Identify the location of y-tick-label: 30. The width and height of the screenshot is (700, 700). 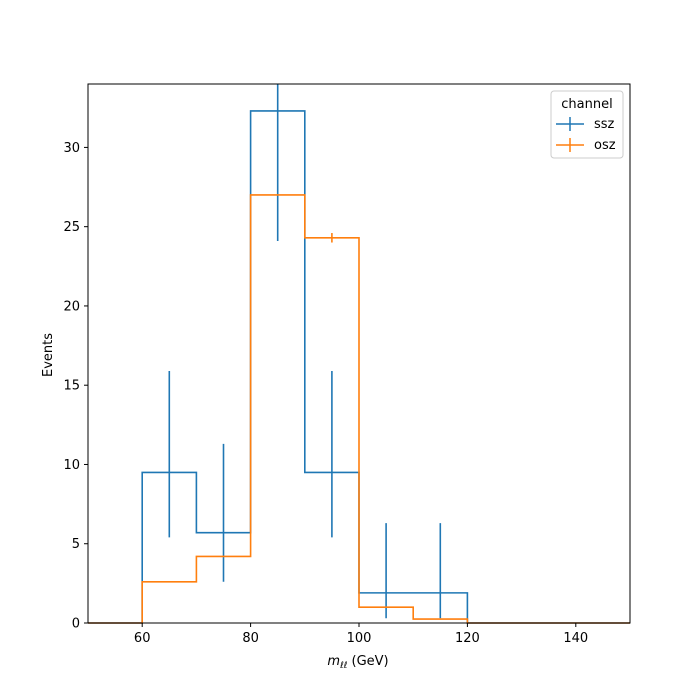
(71, 148).